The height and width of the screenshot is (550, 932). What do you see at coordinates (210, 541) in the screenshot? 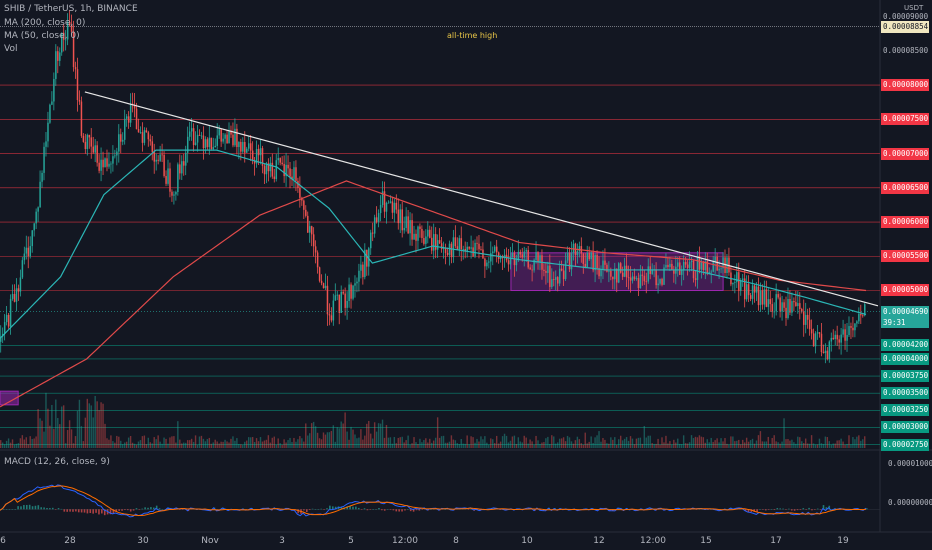
I see `time-axis-label: Nov` at bounding box center [210, 541].